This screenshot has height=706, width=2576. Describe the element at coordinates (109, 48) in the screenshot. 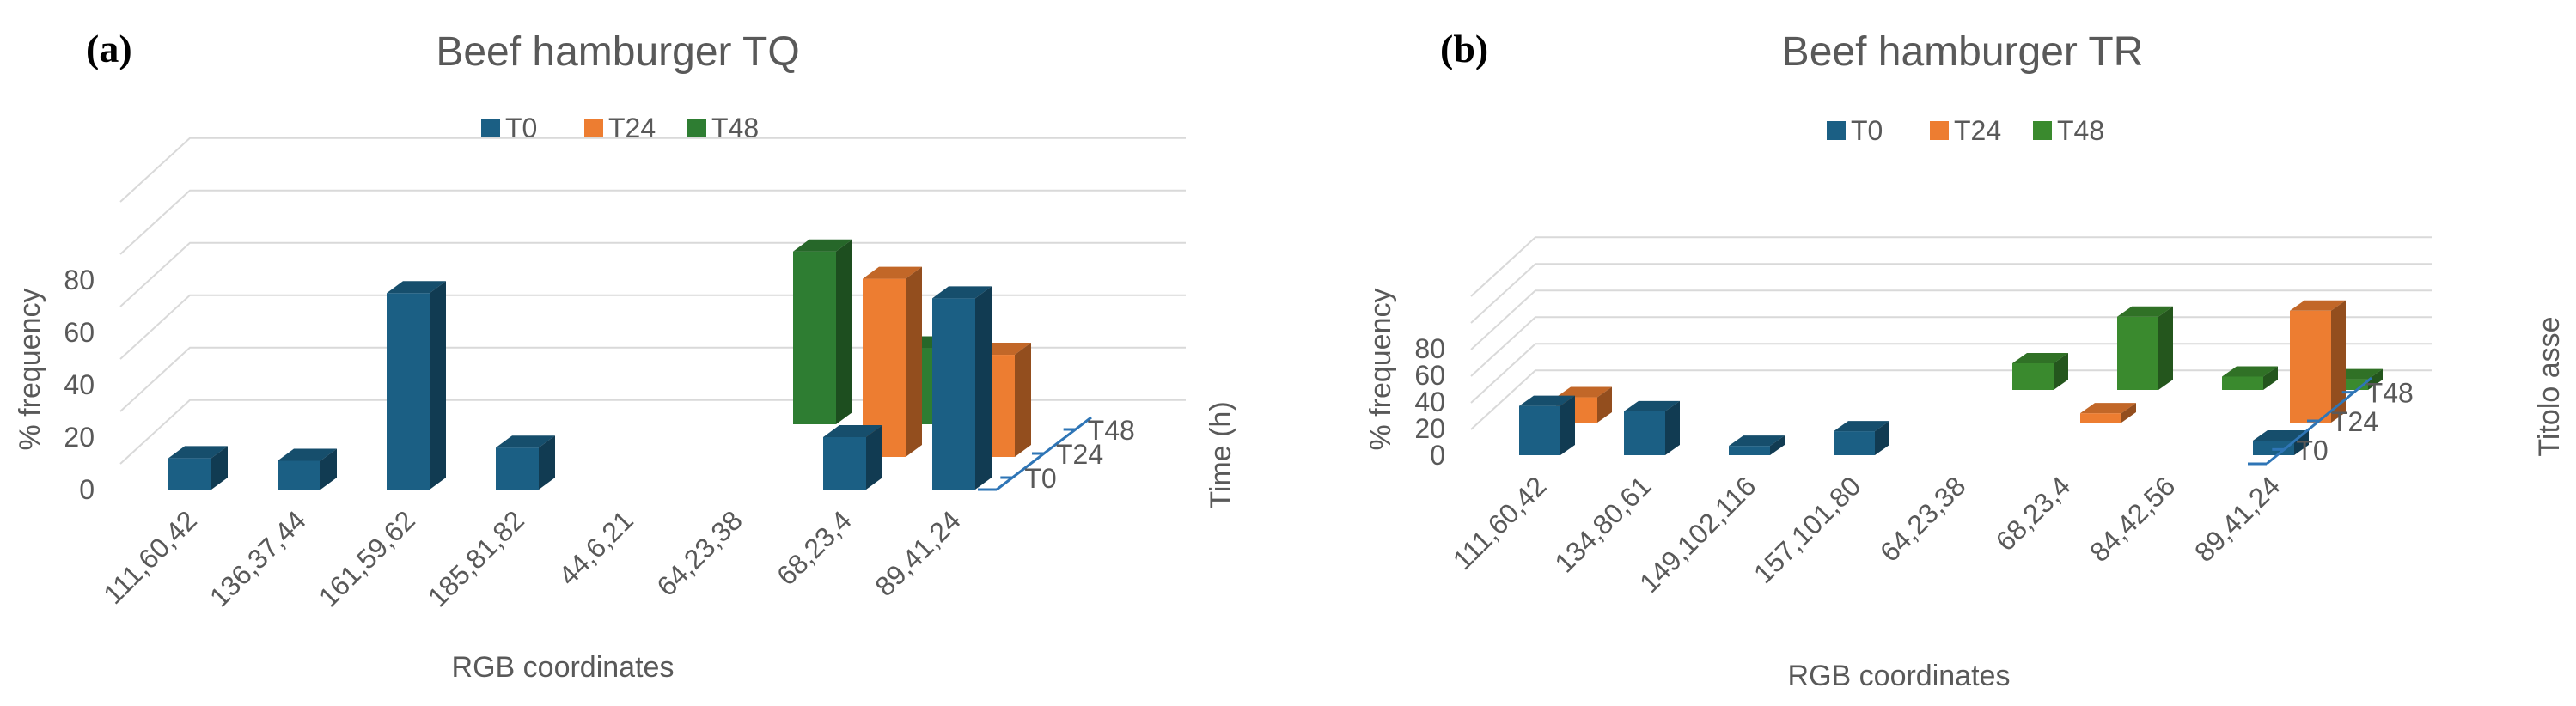

I see `panel-label: (a)` at that location.